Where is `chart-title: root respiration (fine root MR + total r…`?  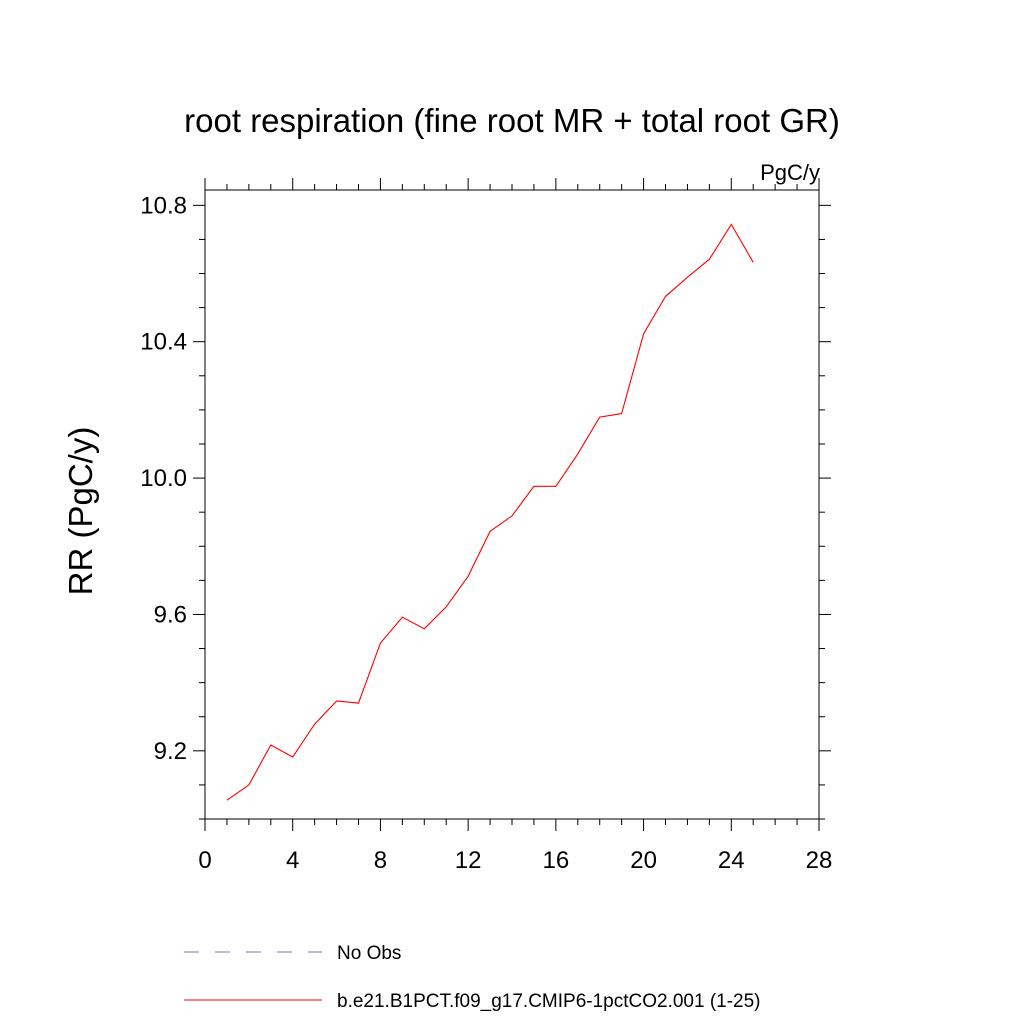
chart-title: root respiration (fine root MR + total r… is located at coordinates (512, 120).